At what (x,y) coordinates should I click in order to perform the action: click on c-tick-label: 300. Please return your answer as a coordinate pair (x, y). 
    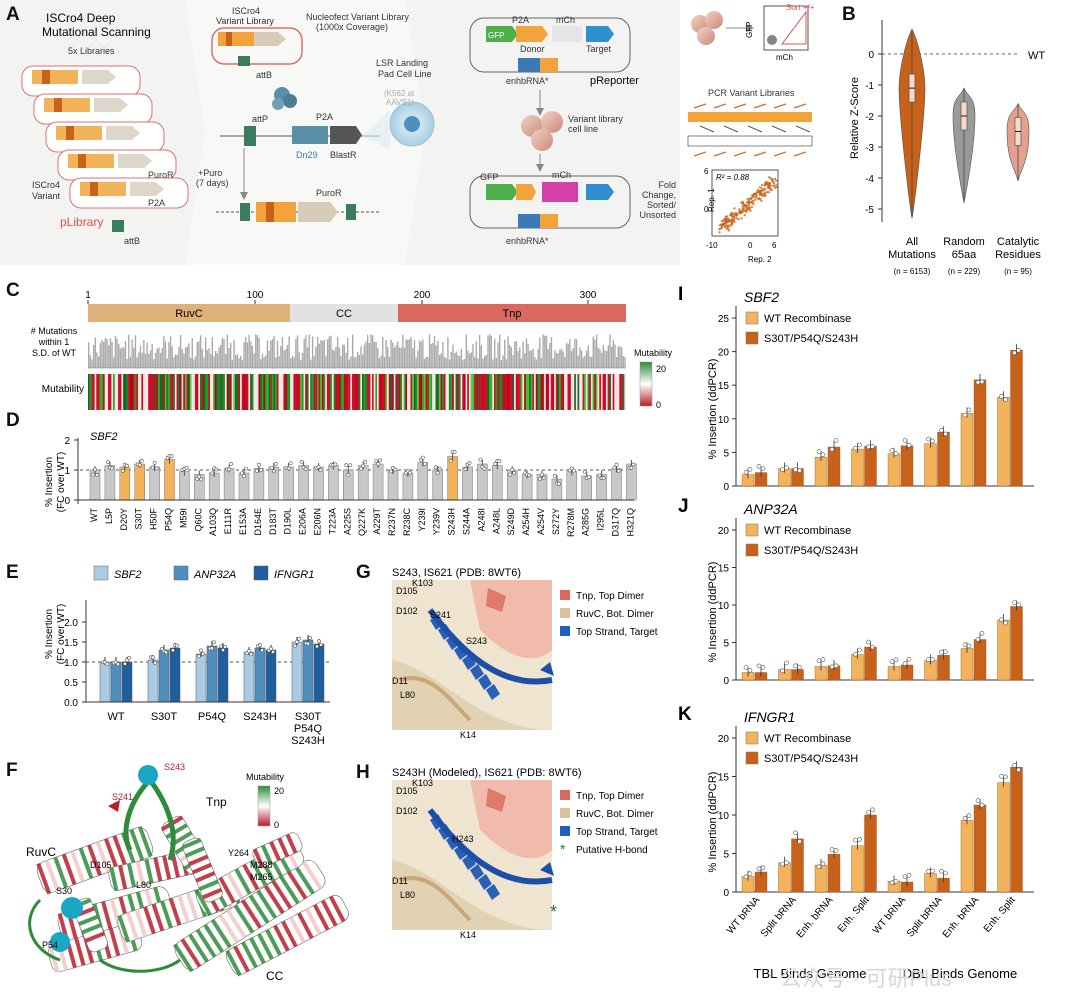
    Looking at the image, I should click on (588, 295).